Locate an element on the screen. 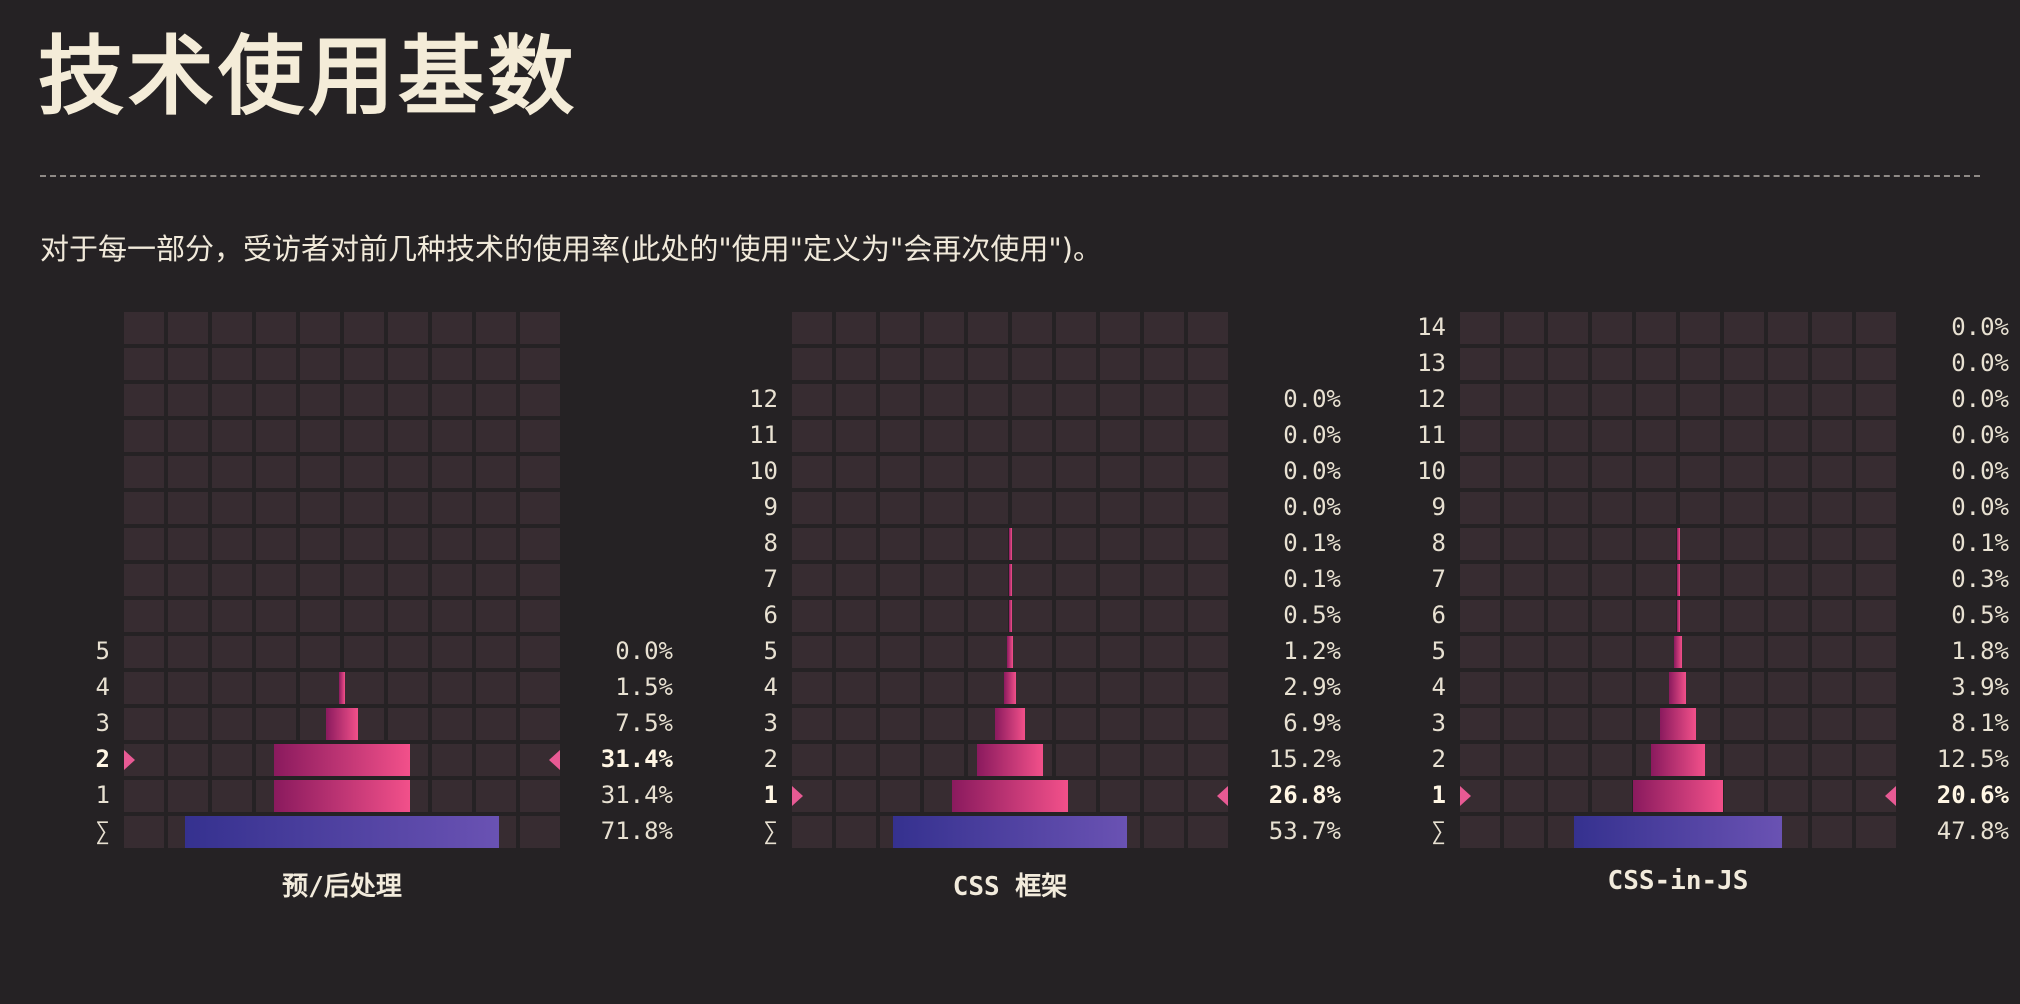 The height and width of the screenshot is (1004, 2020). row-label: 6 is located at coordinates (1438, 615).